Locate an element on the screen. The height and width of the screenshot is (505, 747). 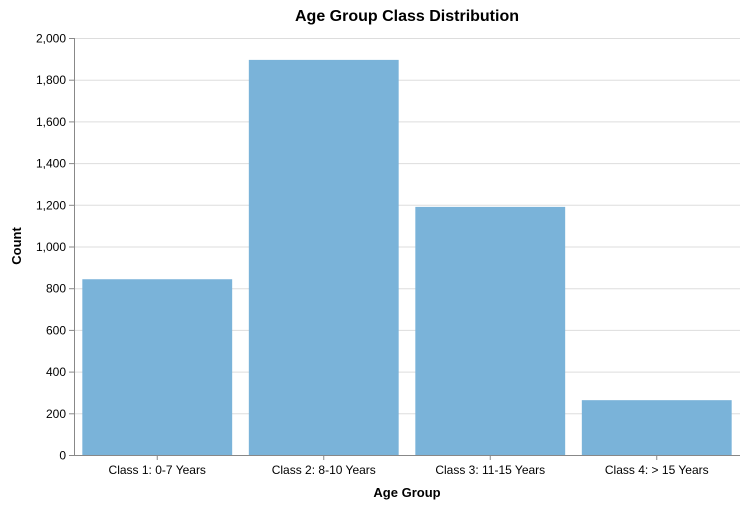
y-axis-title: Count is located at coordinates (16, 246).